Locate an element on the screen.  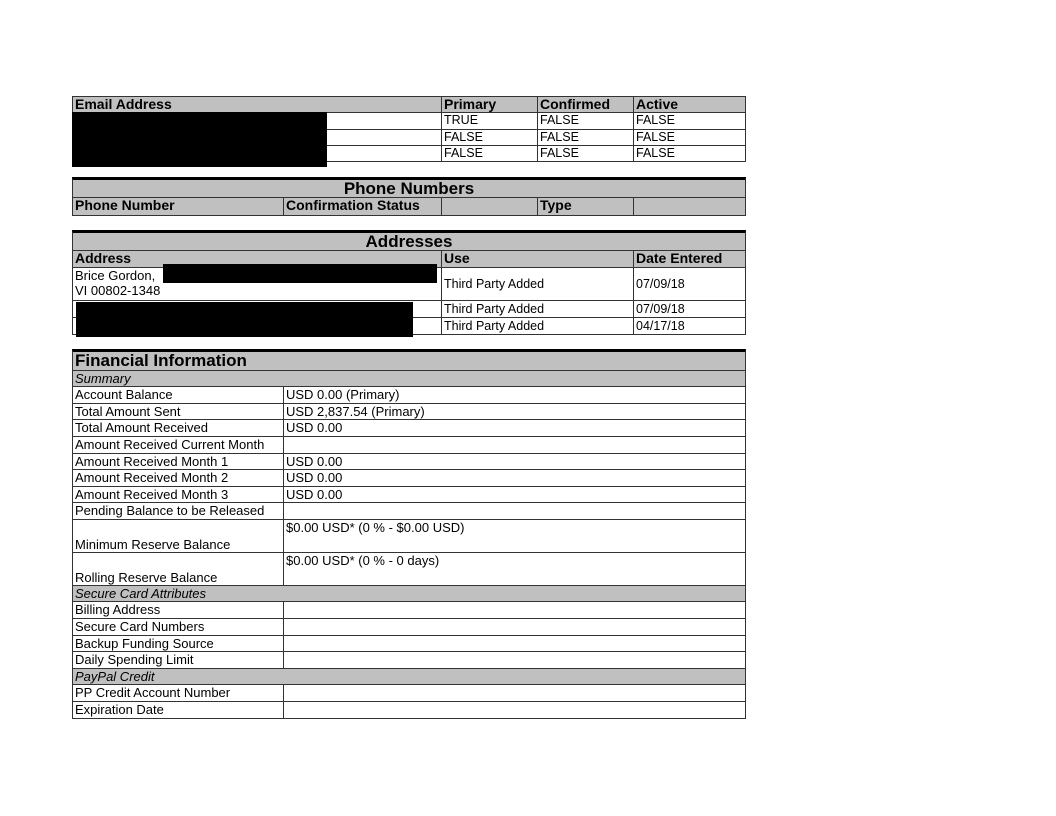
cell-text: Address is located at coordinates (103, 258).